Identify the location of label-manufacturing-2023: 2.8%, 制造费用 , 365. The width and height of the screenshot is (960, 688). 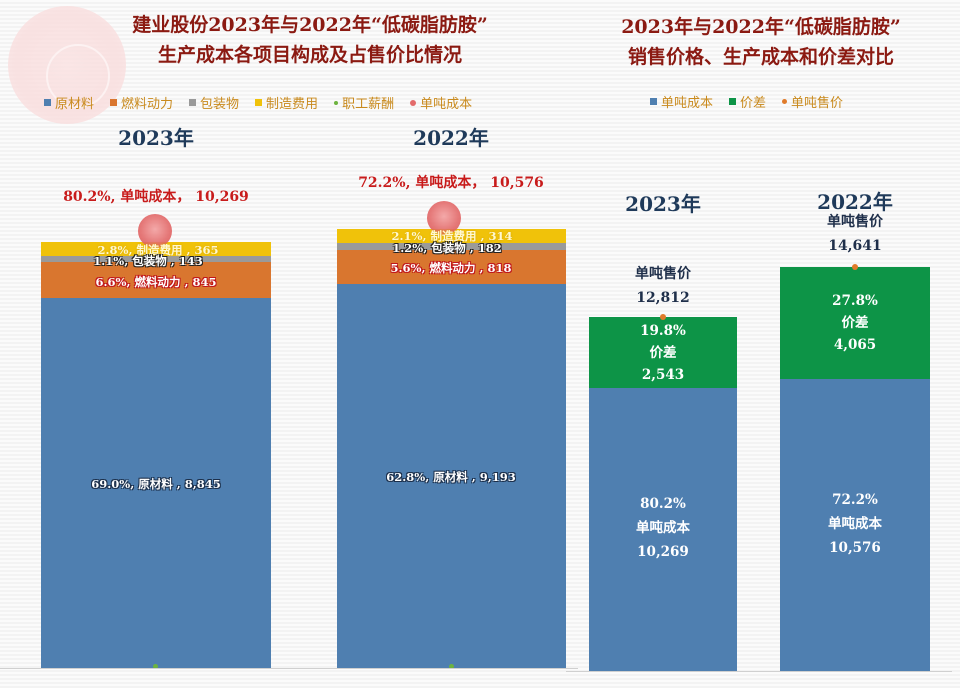
(158, 250).